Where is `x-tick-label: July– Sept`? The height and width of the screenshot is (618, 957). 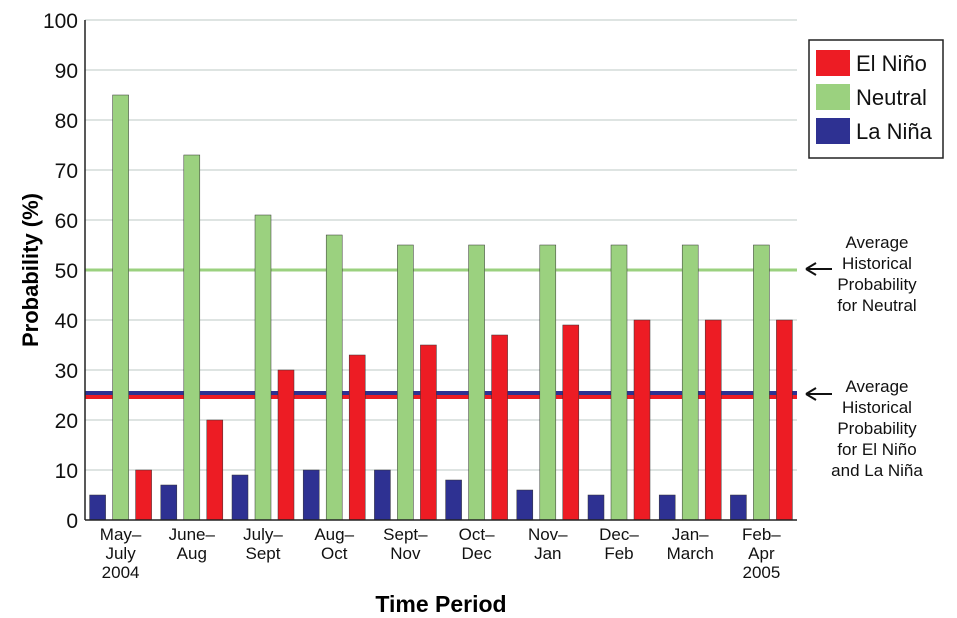 x-tick-label: July– Sept is located at coordinates (263, 544).